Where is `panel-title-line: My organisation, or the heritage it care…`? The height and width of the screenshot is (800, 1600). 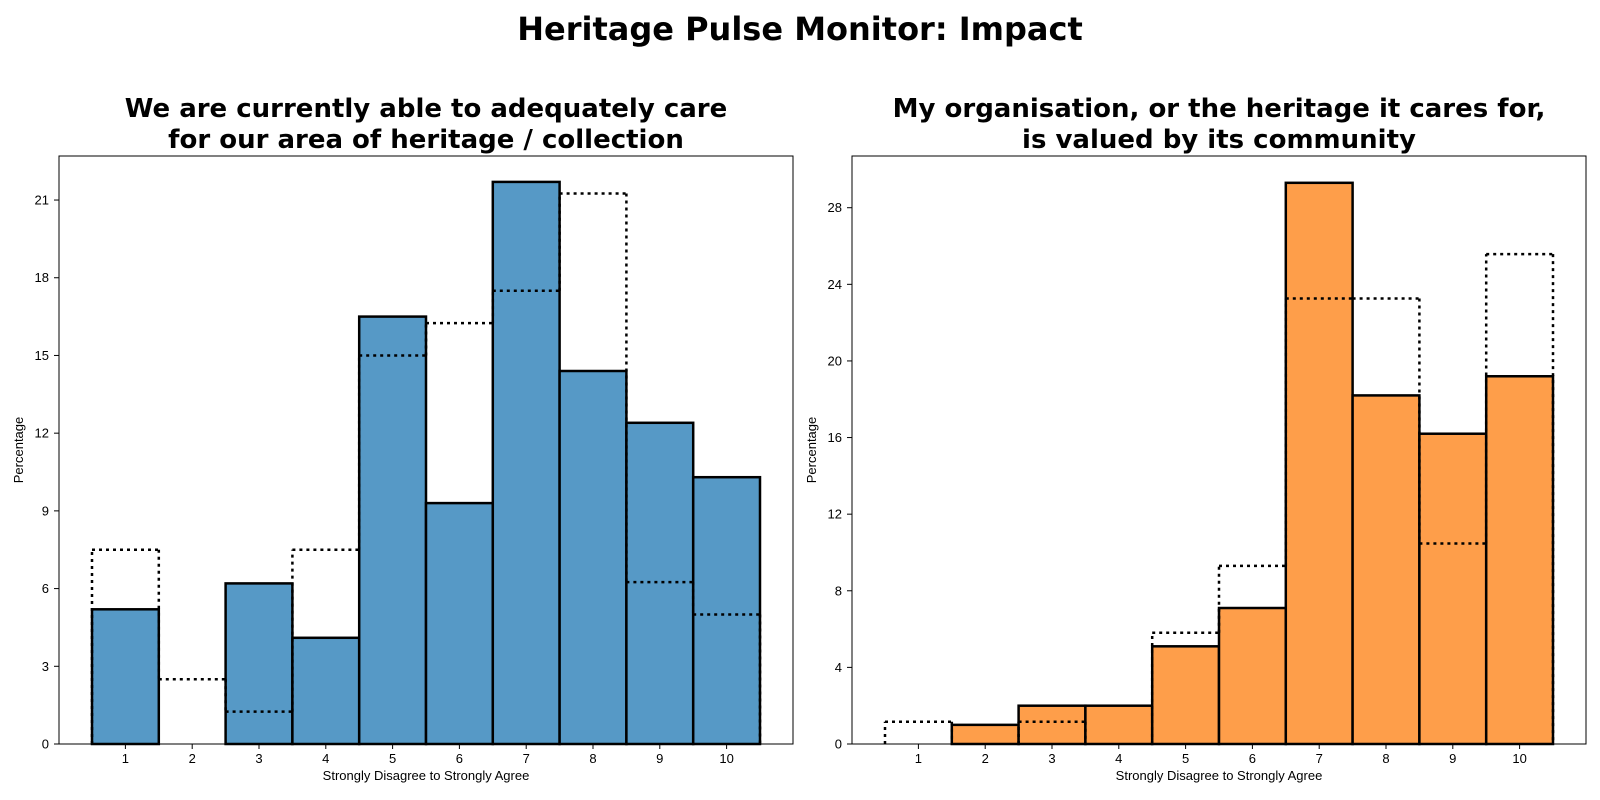 panel-title-line: My organisation, or the heritage it care… is located at coordinates (1219, 109).